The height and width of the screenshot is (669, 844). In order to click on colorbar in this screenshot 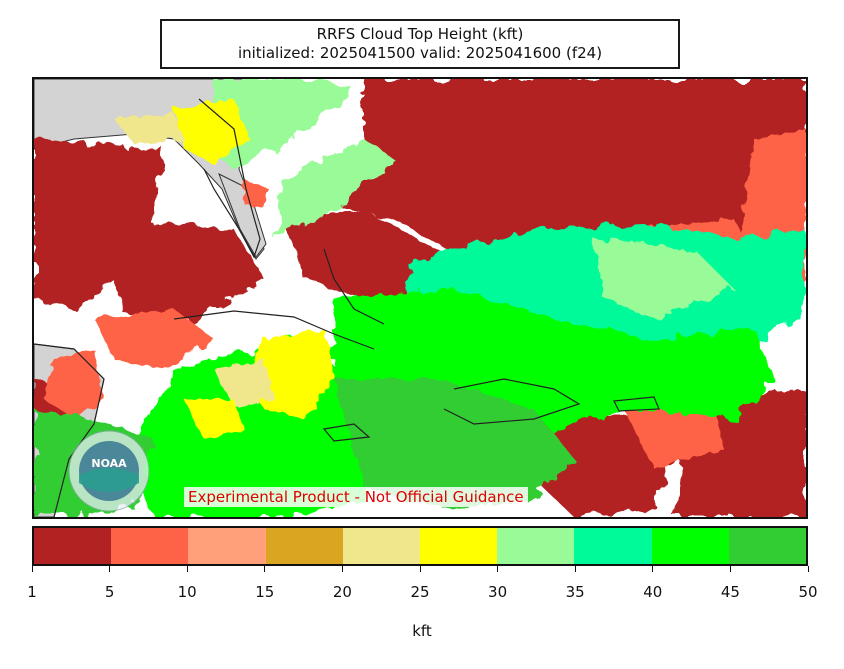, I will do `click(420, 546)`.